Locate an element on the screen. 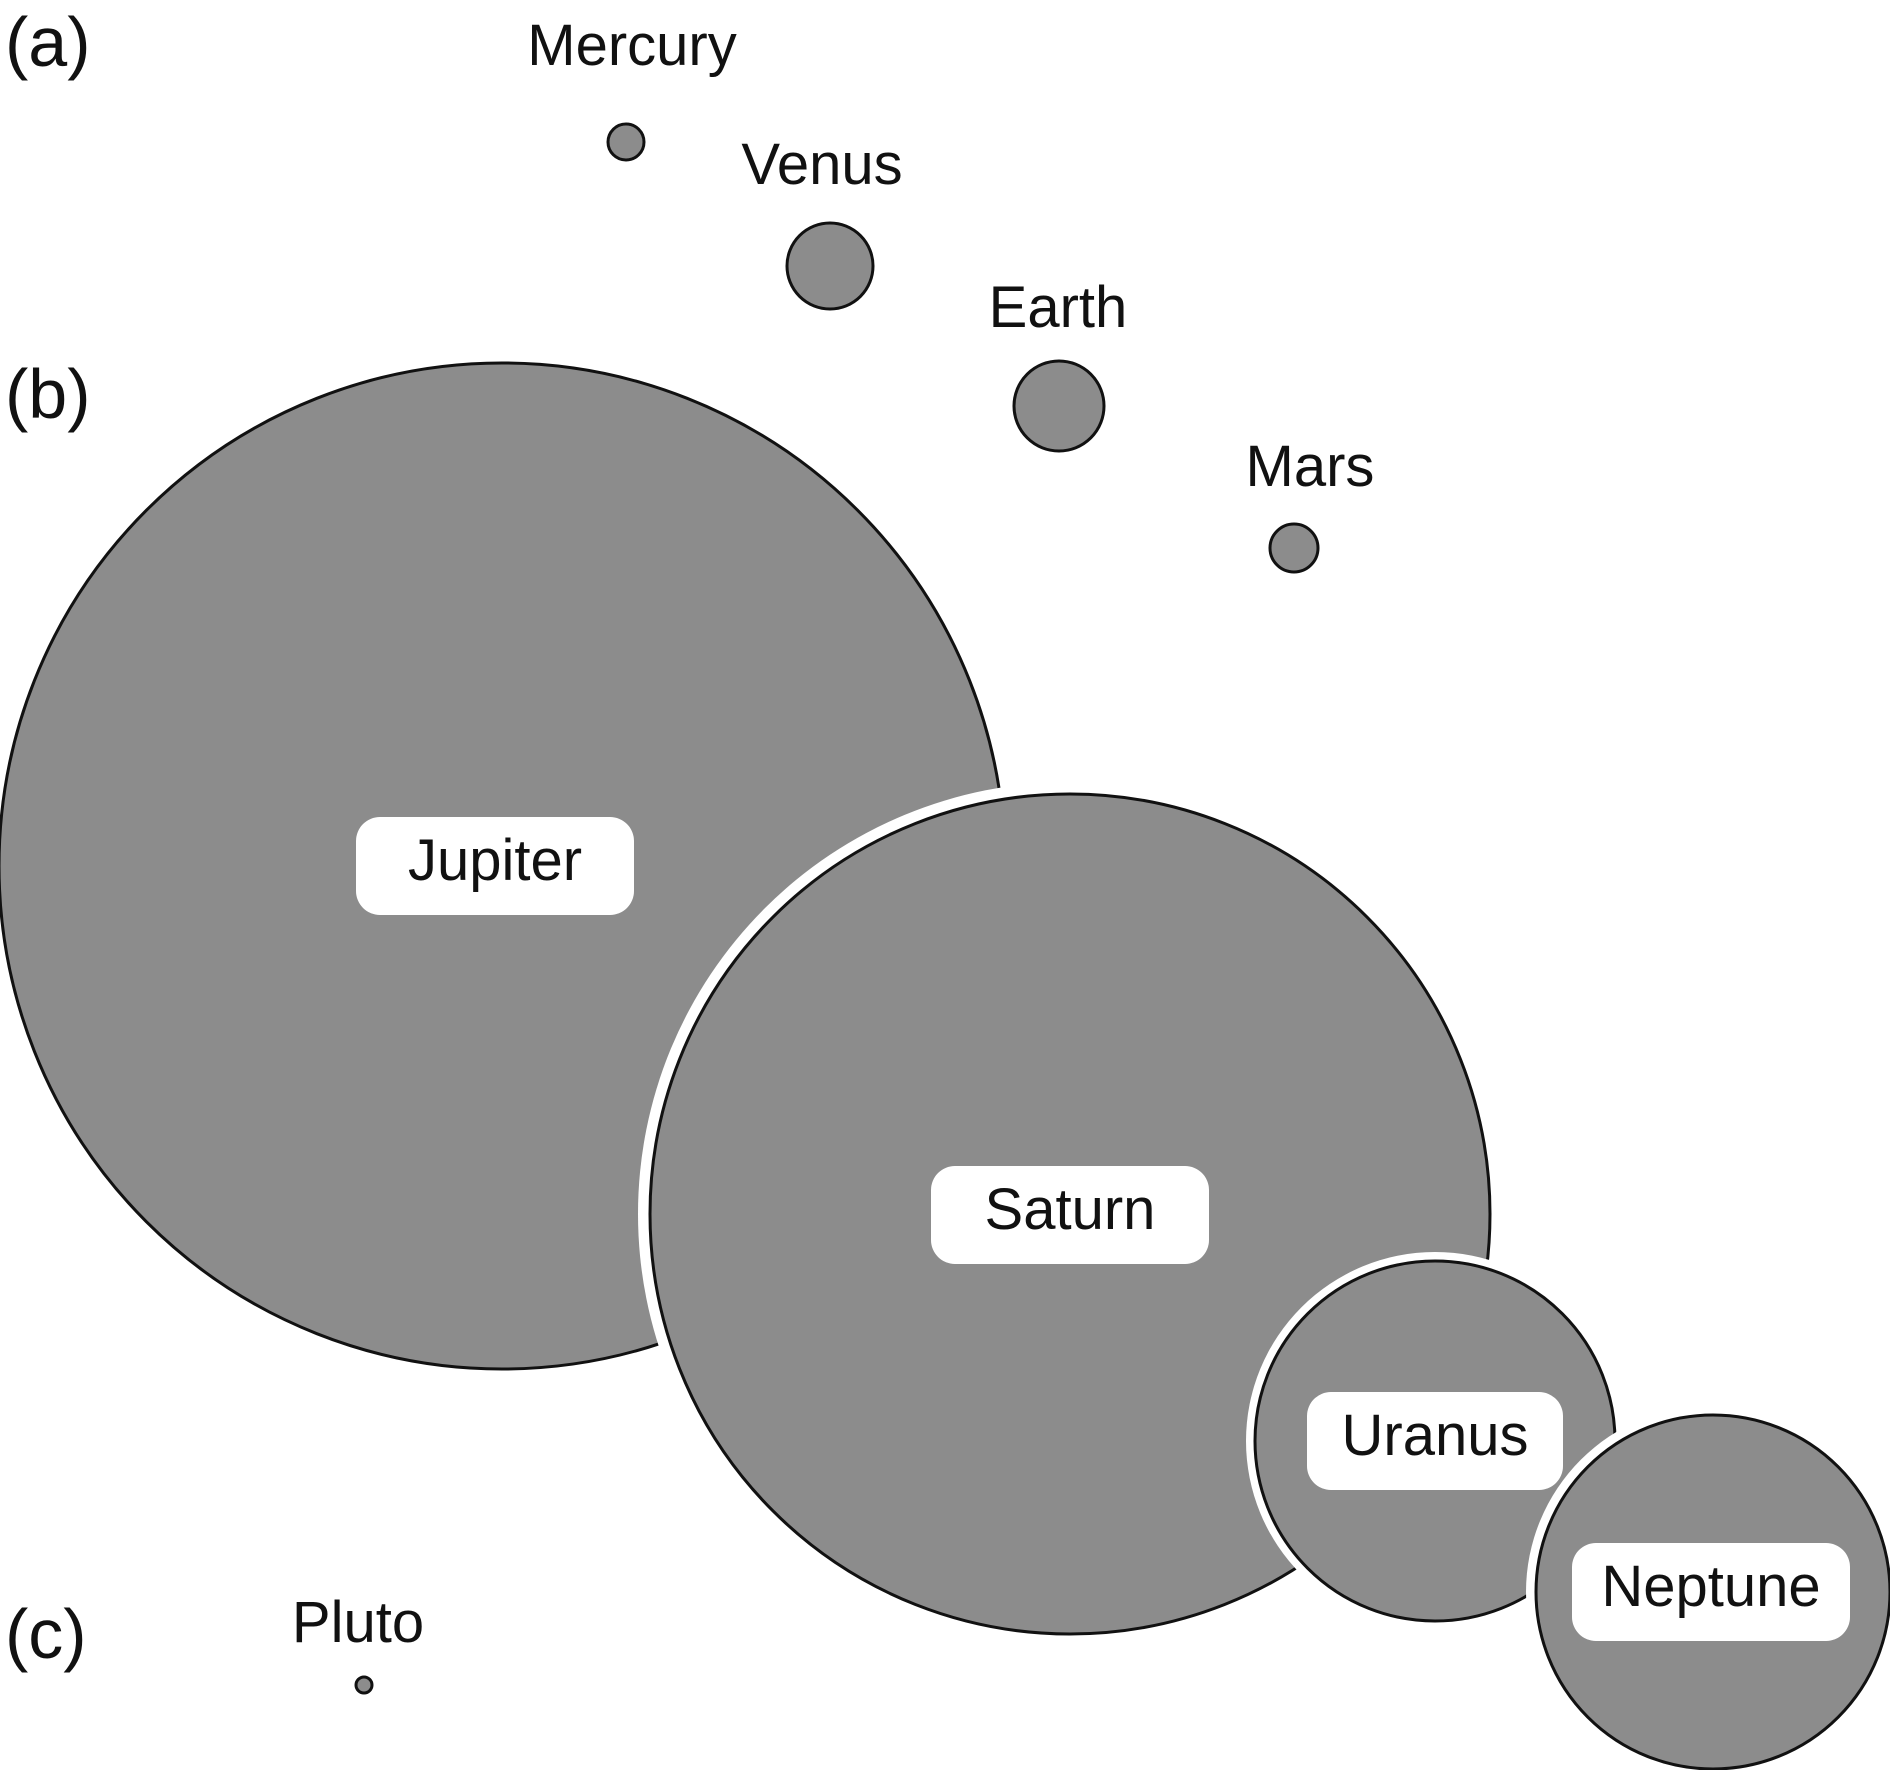  pluto-label: Pluto is located at coordinates (358, 1622).